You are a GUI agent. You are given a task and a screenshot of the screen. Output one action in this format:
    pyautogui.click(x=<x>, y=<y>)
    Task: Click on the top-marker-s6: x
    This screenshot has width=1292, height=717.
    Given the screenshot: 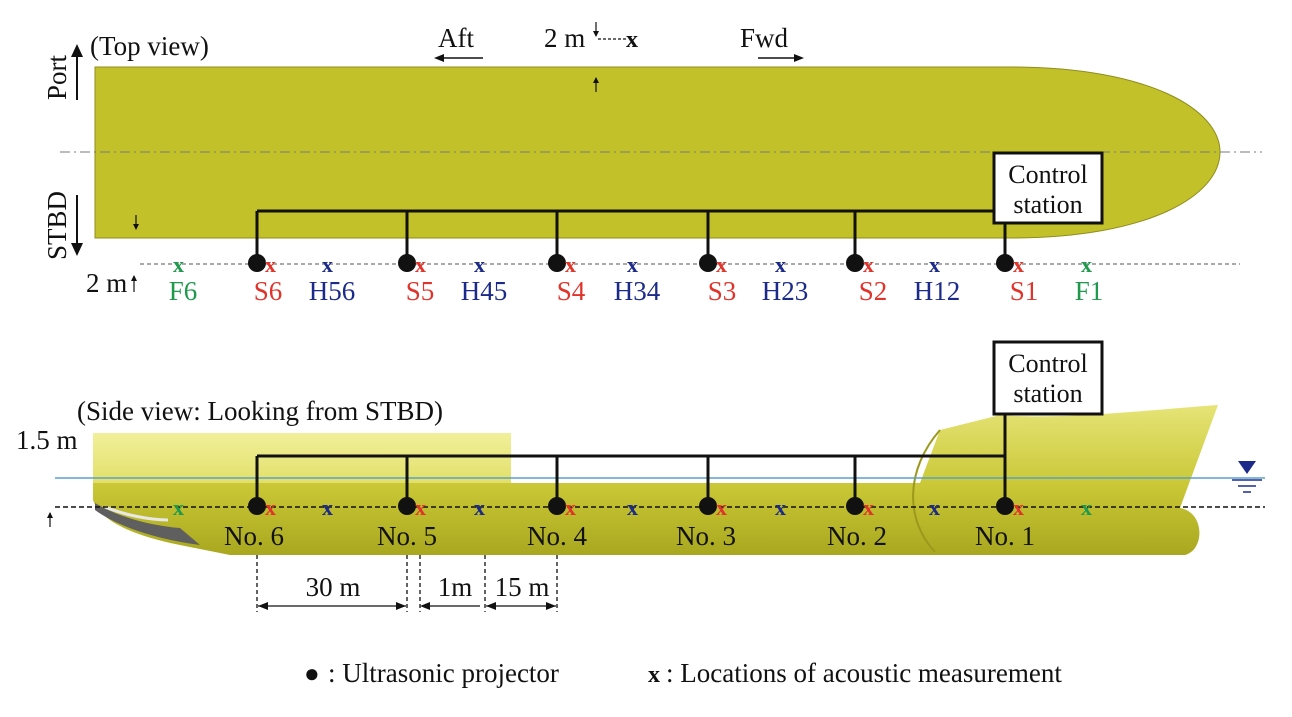 What is the action you would take?
    pyautogui.click(x=270, y=264)
    